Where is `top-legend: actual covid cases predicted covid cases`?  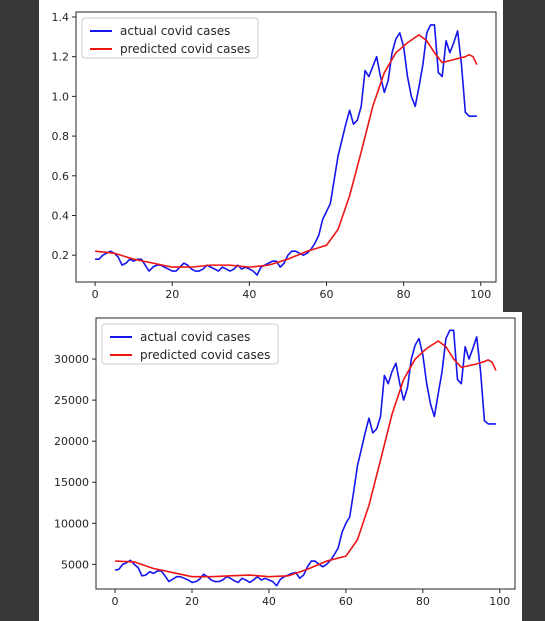
top-legend: actual covid cases predicted covid cases is located at coordinates (170, 38).